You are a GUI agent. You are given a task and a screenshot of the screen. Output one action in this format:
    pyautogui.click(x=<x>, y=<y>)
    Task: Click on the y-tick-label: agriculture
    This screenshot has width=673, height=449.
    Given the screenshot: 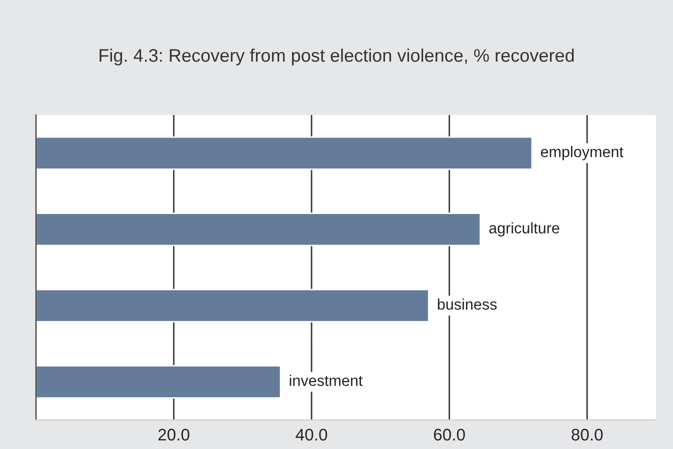 What is the action you would take?
    pyautogui.click(x=524, y=229)
    